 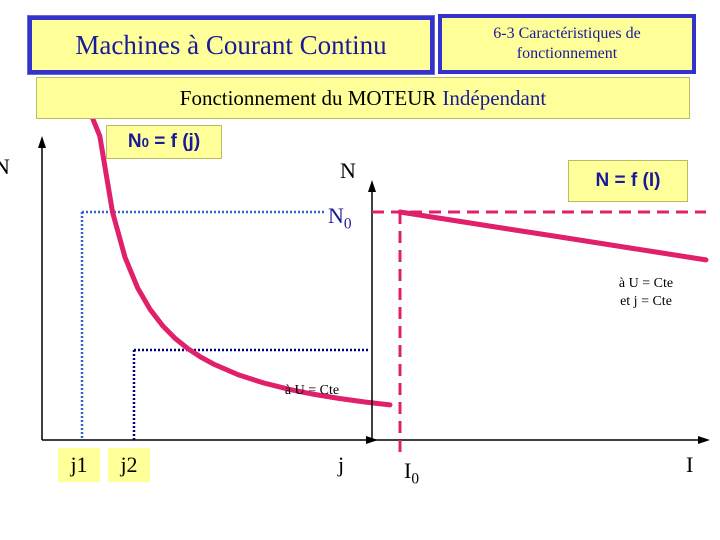 I want to click on i0-label-sub: 0, so click(x=415, y=479).